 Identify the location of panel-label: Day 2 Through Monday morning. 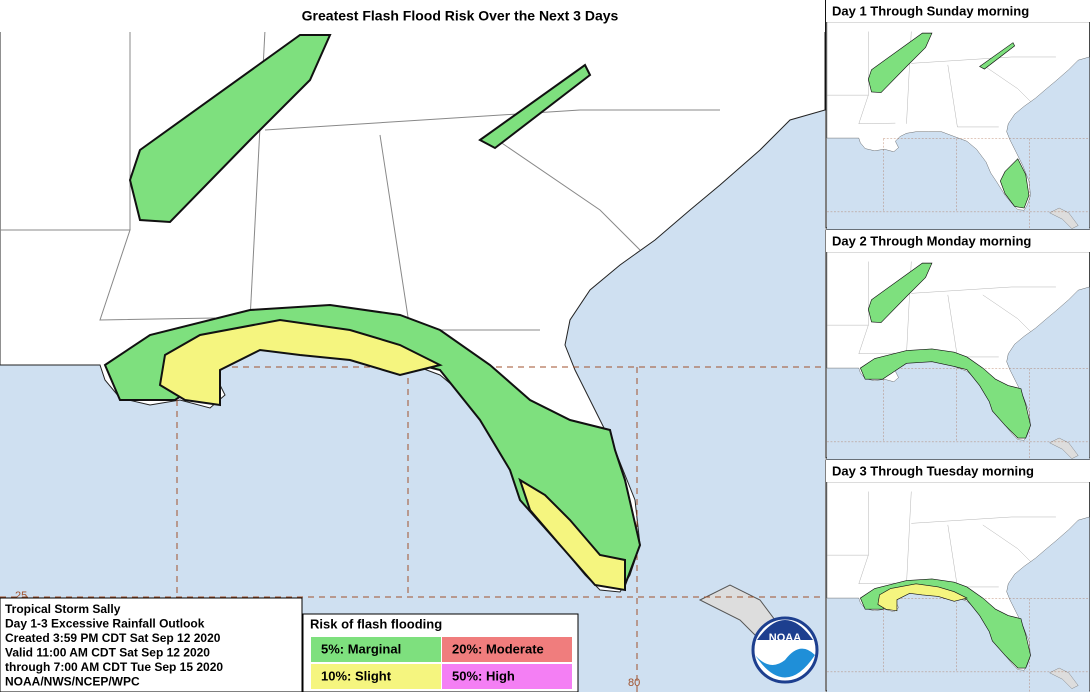
(931, 240).